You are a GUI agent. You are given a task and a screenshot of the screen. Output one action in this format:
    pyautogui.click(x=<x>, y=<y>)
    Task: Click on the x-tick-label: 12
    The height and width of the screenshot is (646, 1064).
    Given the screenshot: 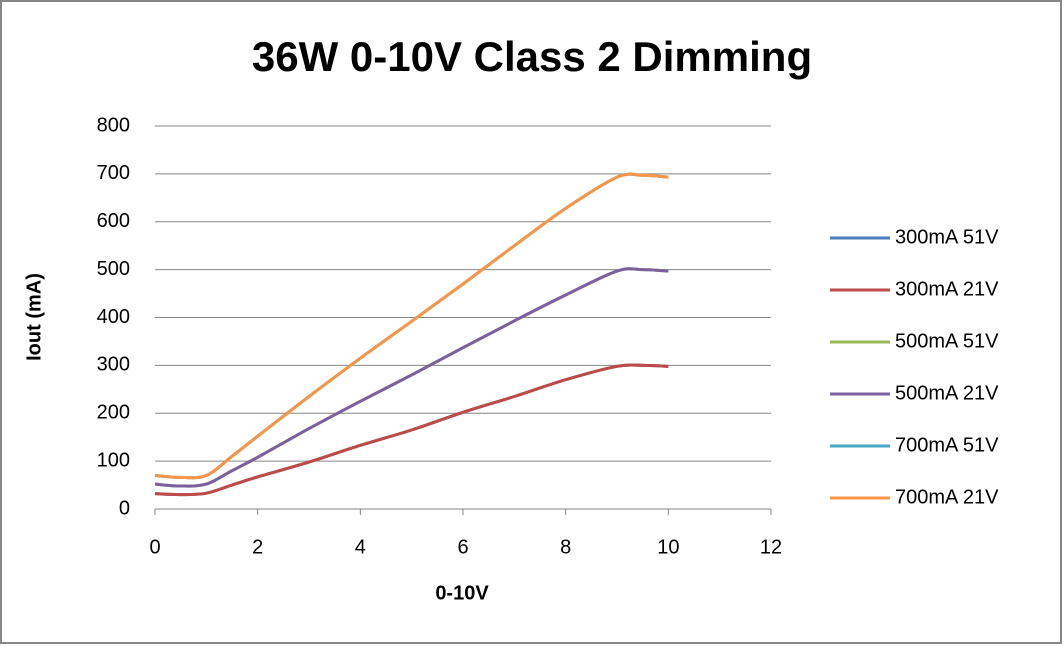 What is the action you would take?
    pyautogui.click(x=771, y=547)
    